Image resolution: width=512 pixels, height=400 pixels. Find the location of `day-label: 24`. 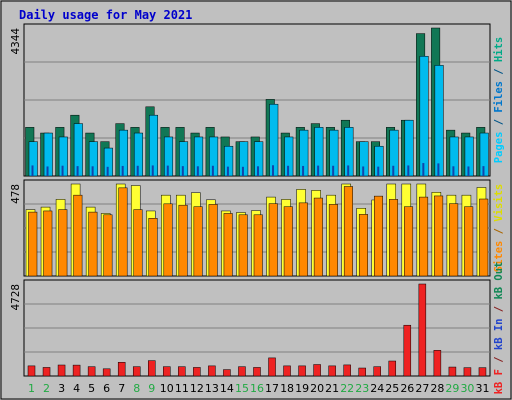

day-label: 24 is located at coordinates (377, 388).